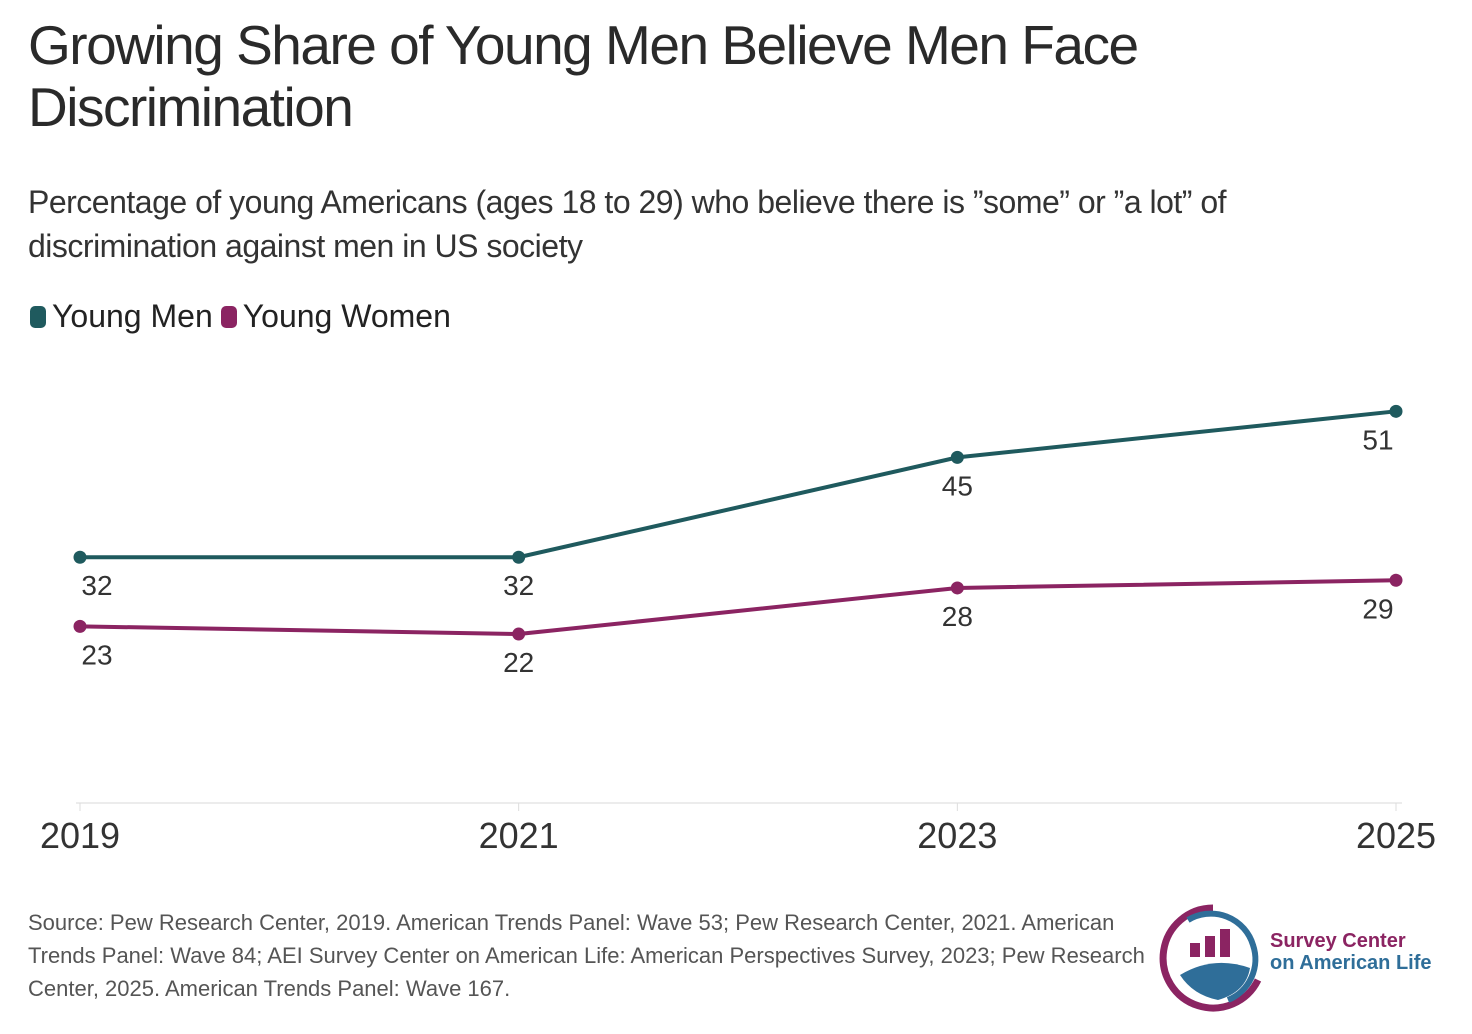  Describe the element at coordinates (518, 662) in the screenshot. I see `data-label: 22` at that location.